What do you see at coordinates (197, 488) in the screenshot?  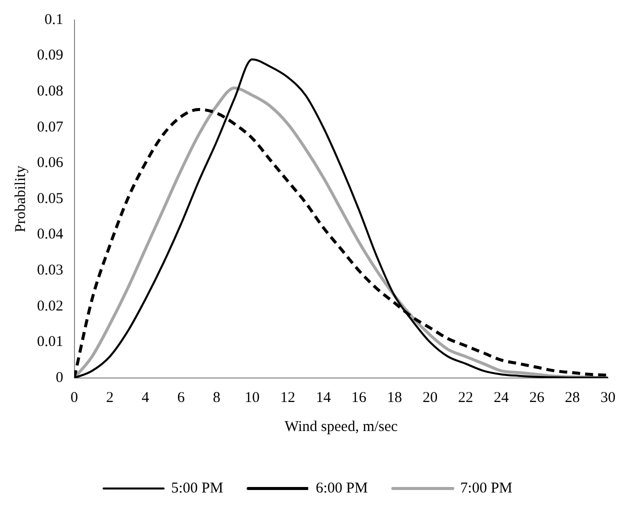 I see `legend-label: 5:00 PM` at bounding box center [197, 488].